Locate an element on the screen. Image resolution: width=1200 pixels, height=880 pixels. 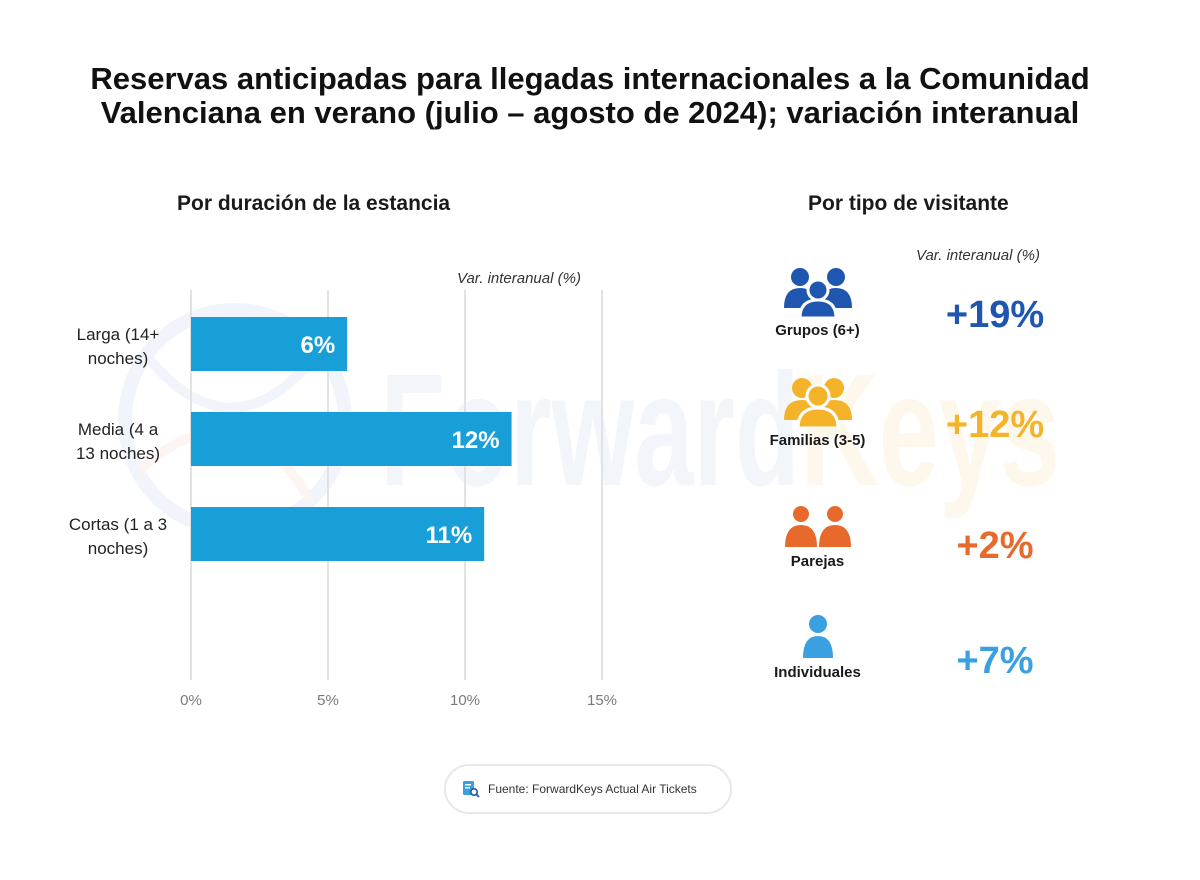
visitor-family: Familias (3-5) is located at coordinates (817, 412).